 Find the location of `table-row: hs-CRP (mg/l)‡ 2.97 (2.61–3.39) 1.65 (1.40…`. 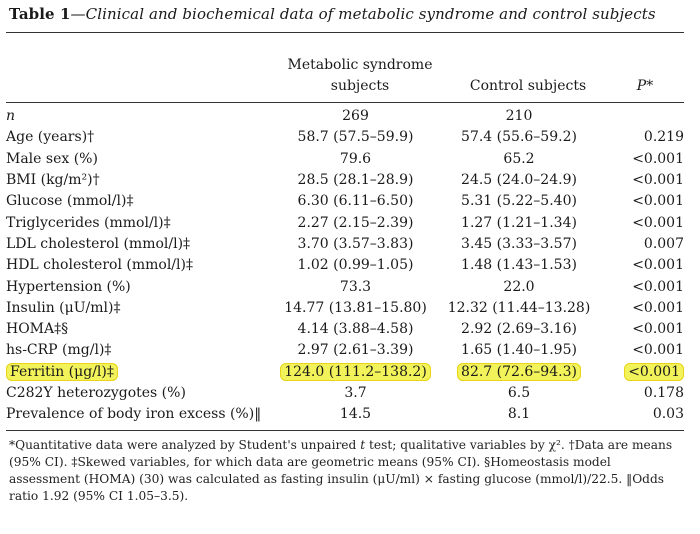

table-row: hs-CRP (mg/l)‡ 2.97 (2.61–3.39) 1.65 (1.40… is located at coordinates (345, 350).